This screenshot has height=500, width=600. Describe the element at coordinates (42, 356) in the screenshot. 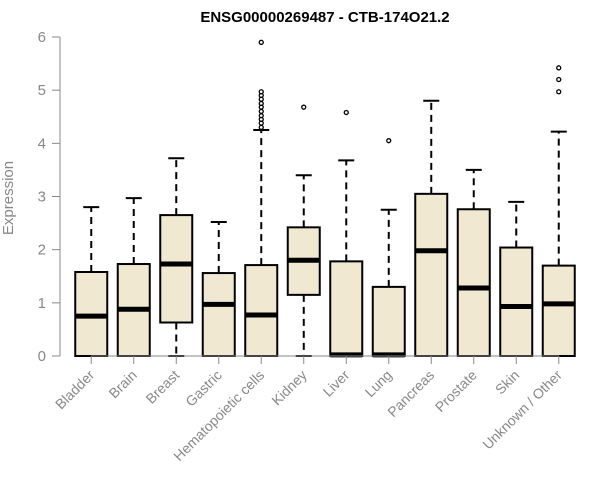

I see `y-tick-label: 0` at that location.